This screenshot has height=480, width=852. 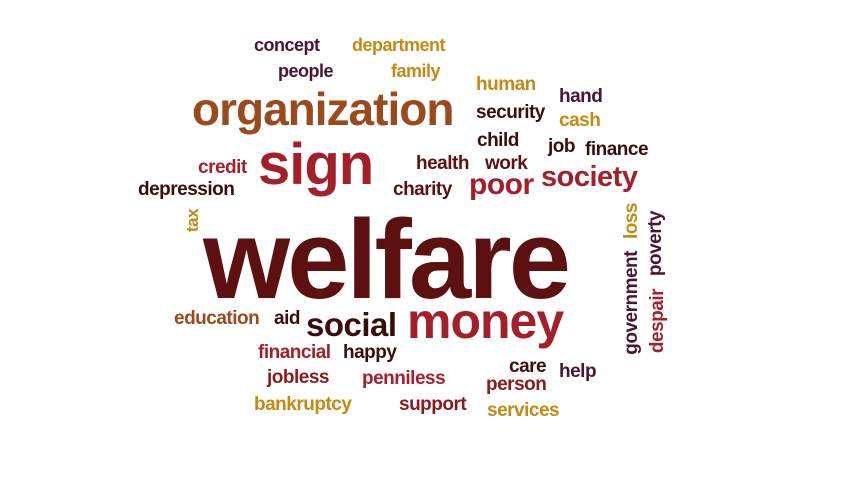 What do you see at coordinates (433, 404) in the screenshot?
I see `word-support: support` at bounding box center [433, 404].